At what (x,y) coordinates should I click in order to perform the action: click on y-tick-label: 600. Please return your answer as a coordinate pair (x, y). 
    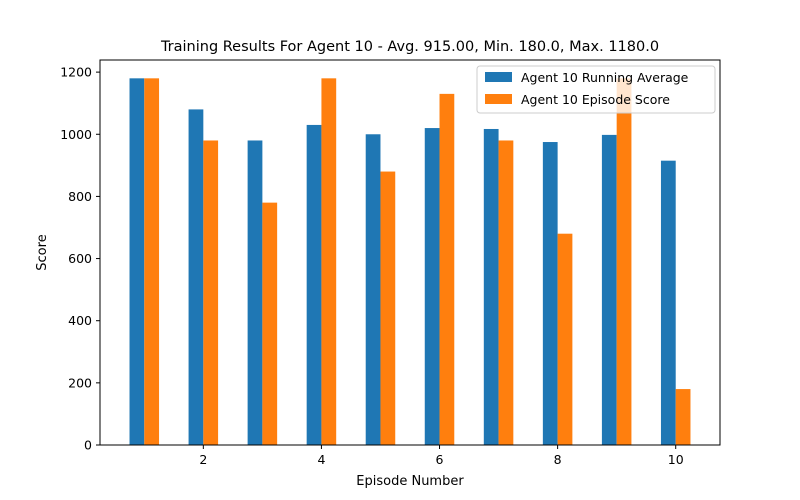
    Looking at the image, I should click on (80, 258).